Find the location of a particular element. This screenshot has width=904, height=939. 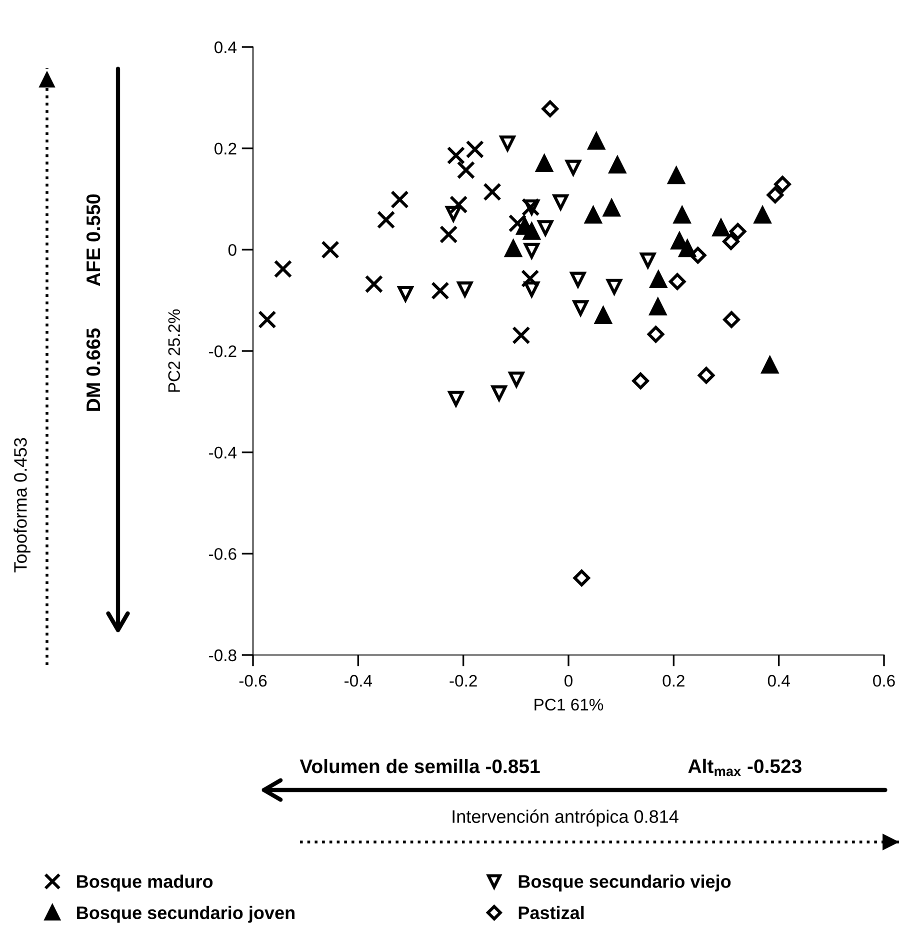

y-tick-label: -0.2 is located at coordinates (222, 351).